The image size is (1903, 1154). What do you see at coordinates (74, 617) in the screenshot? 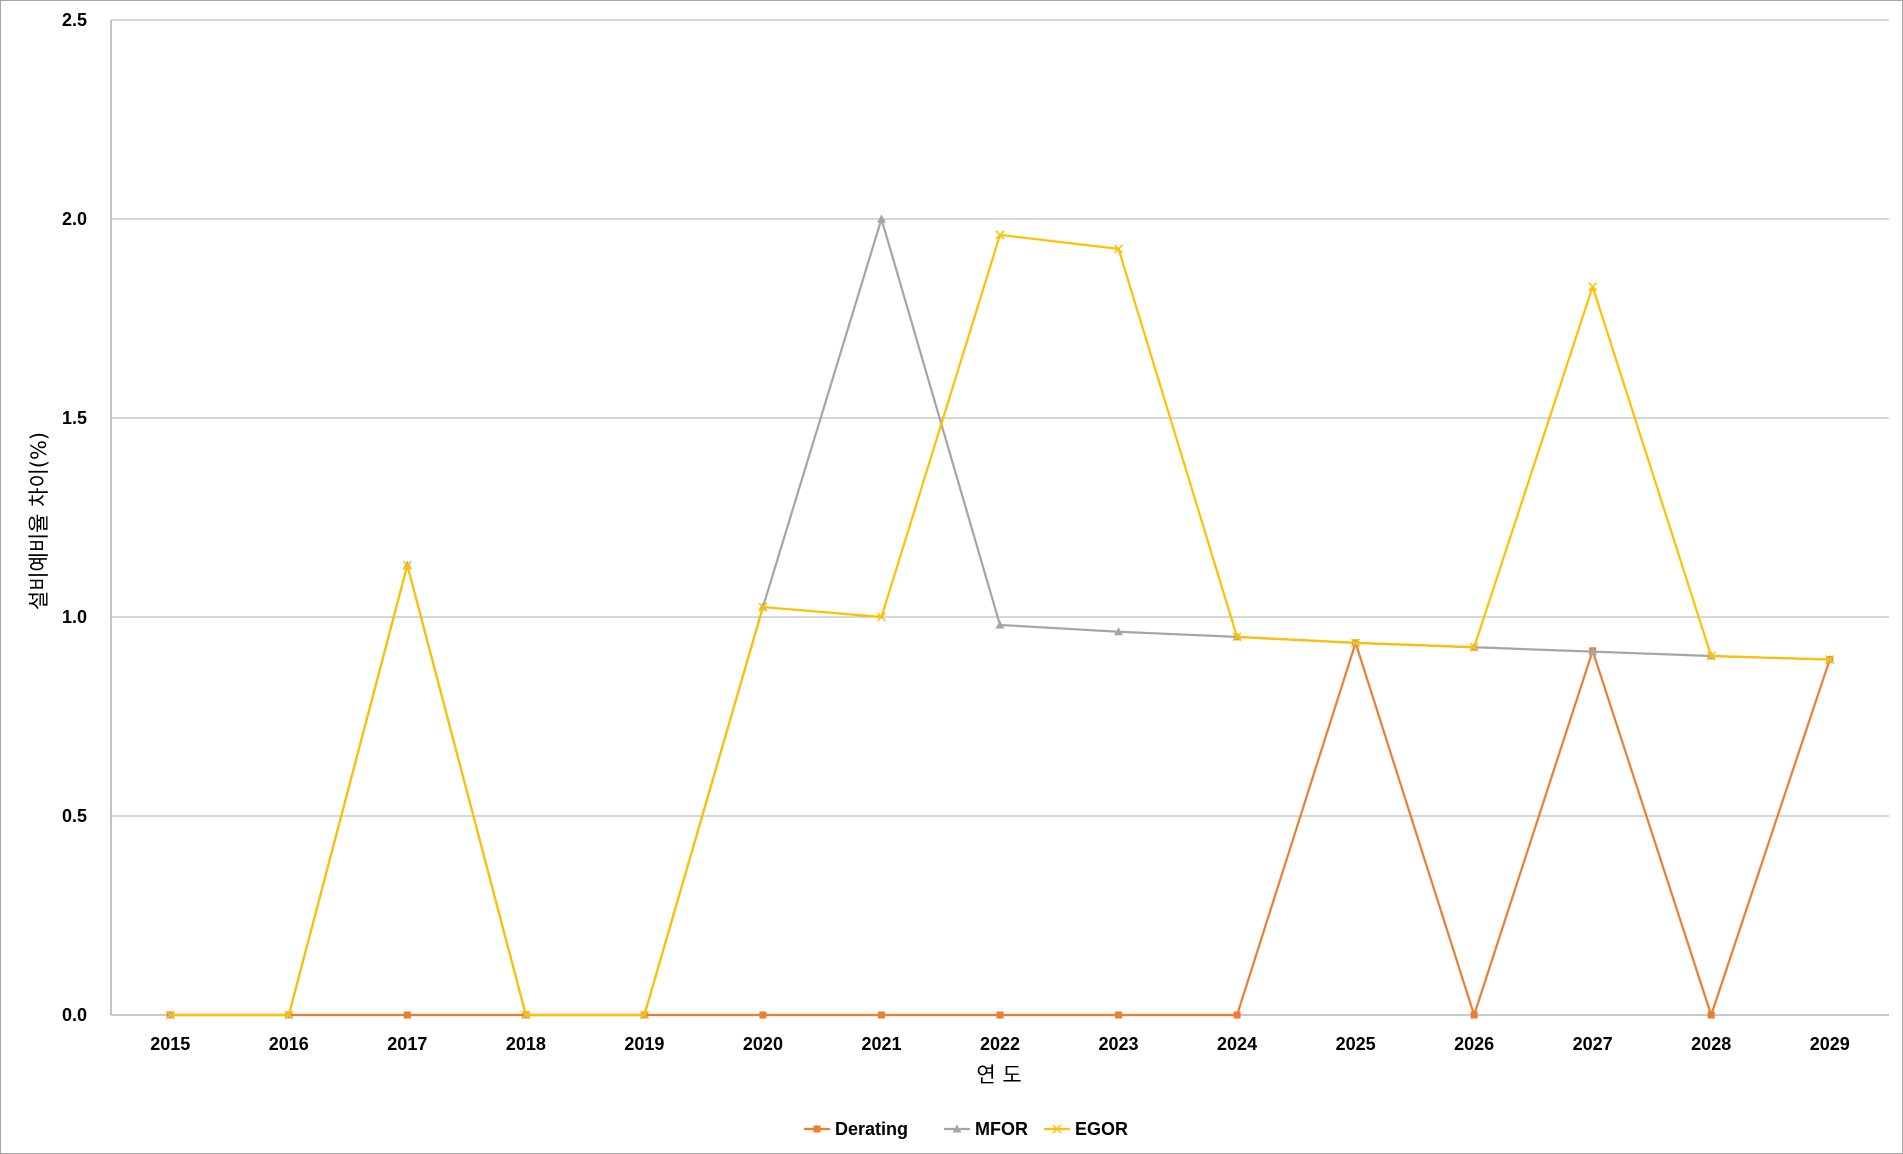
I see `y-tick-label-2: 1.0` at bounding box center [74, 617].